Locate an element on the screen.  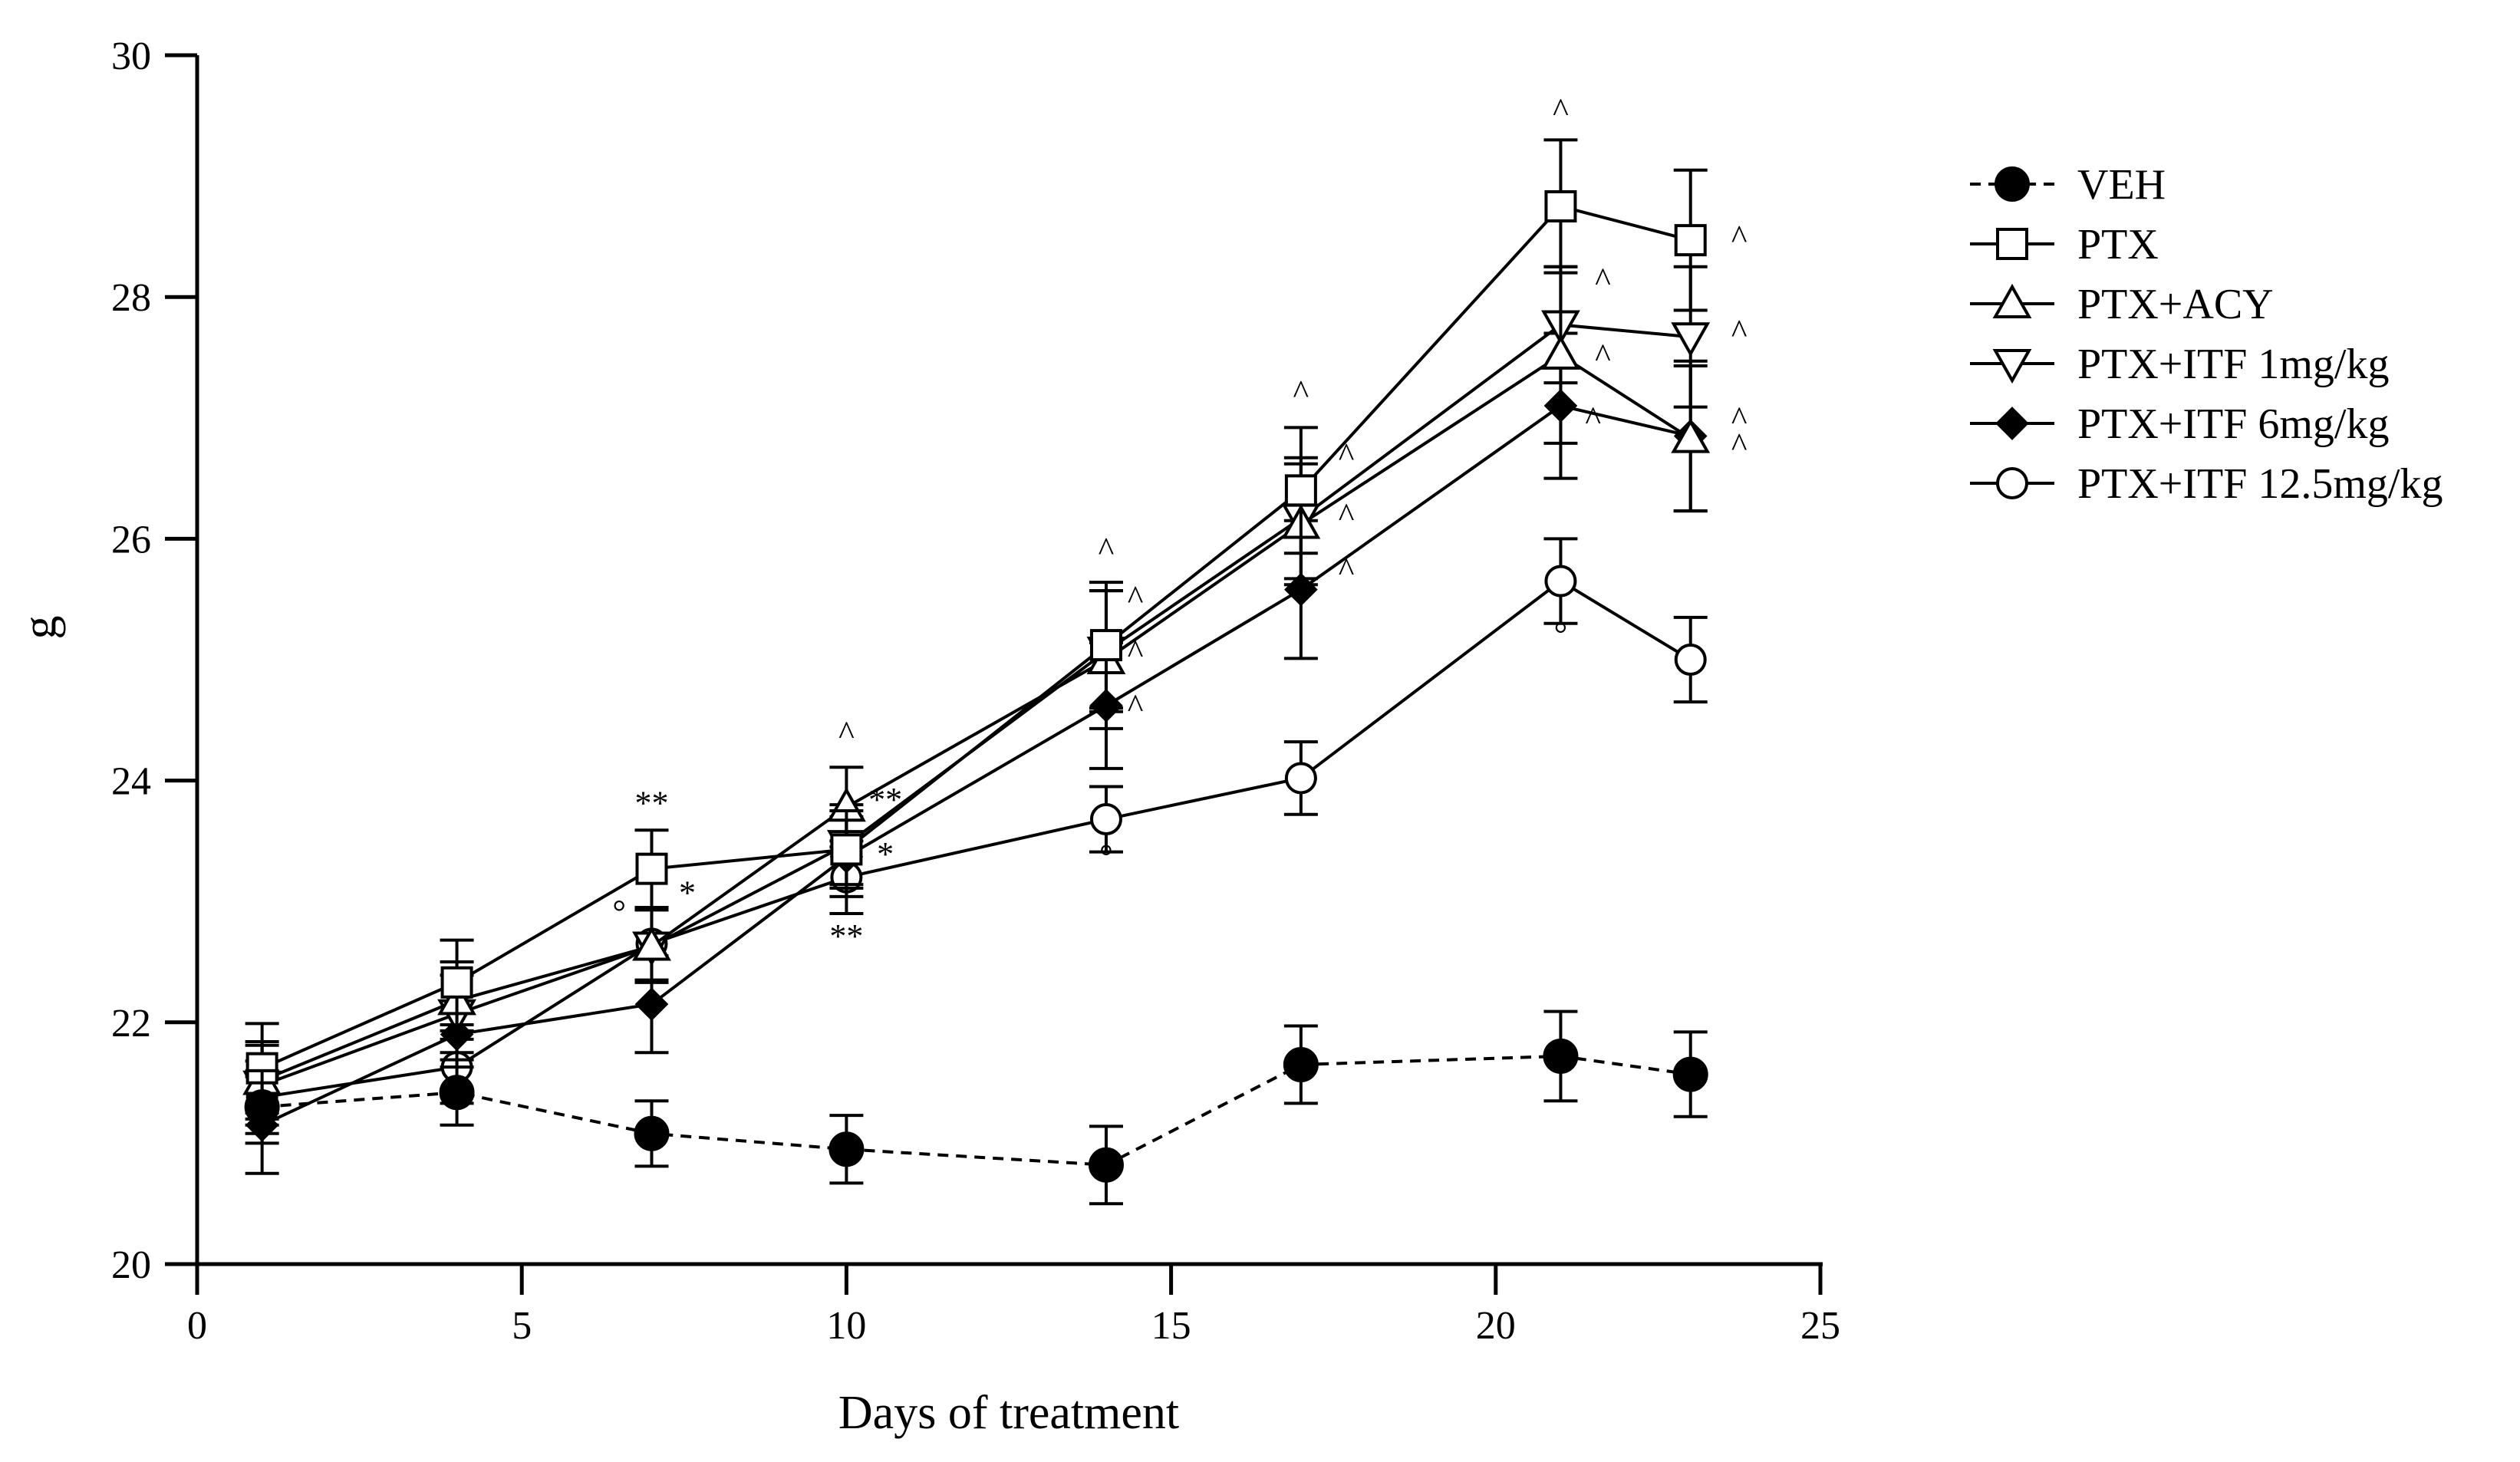
y-tick-label: 22 is located at coordinates (131, 1023).